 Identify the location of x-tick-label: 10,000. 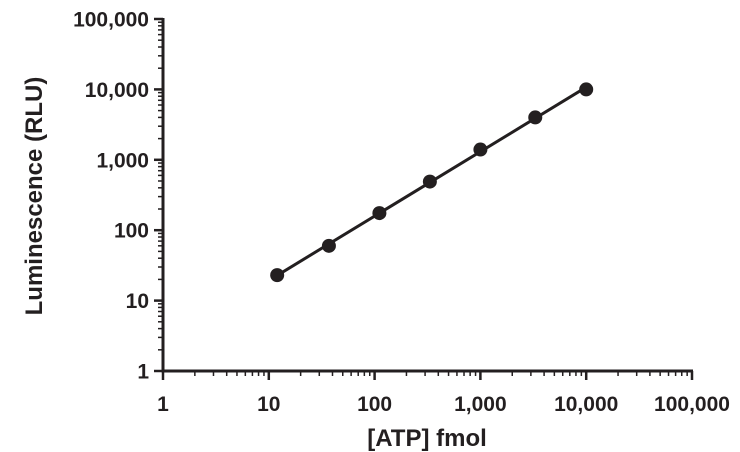
(586, 404).